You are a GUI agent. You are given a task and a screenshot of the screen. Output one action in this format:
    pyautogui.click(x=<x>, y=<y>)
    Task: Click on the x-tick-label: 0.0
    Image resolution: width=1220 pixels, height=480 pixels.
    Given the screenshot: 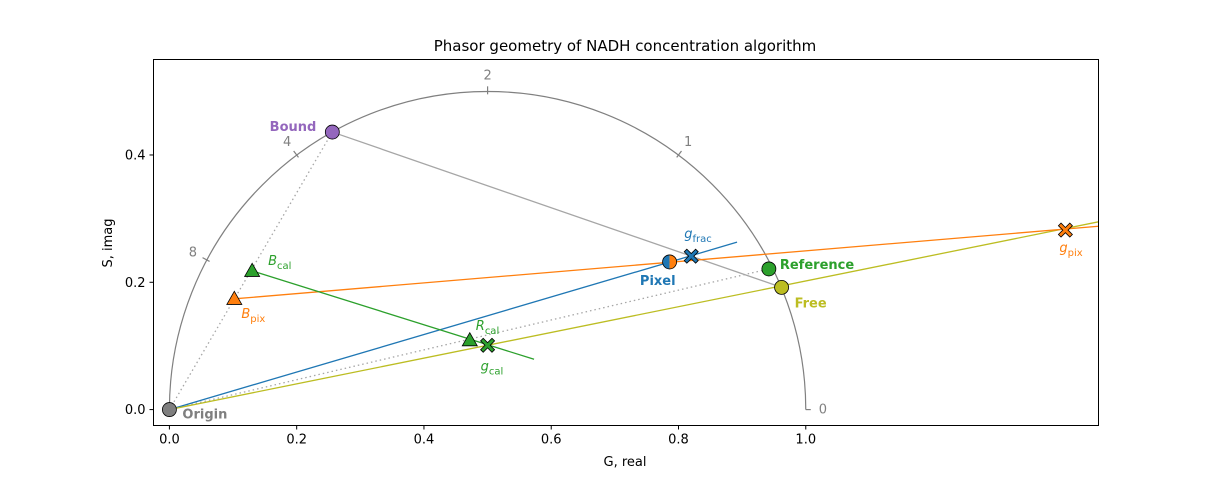 What is the action you would take?
    pyautogui.click(x=169, y=440)
    